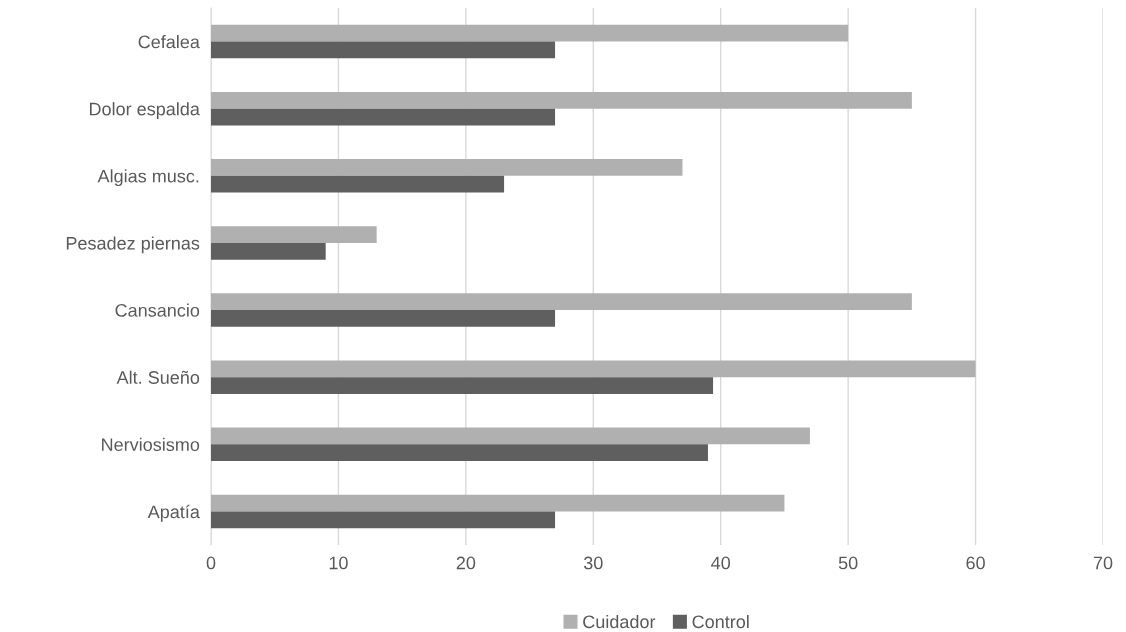  What do you see at coordinates (338, 563) in the screenshot?
I see `x-tick-label: 10` at bounding box center [338, 563].